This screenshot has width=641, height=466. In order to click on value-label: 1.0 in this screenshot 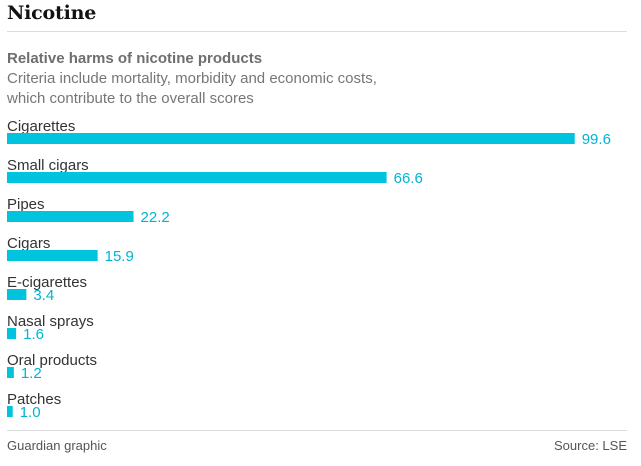, I will do `click(30, 412)`.